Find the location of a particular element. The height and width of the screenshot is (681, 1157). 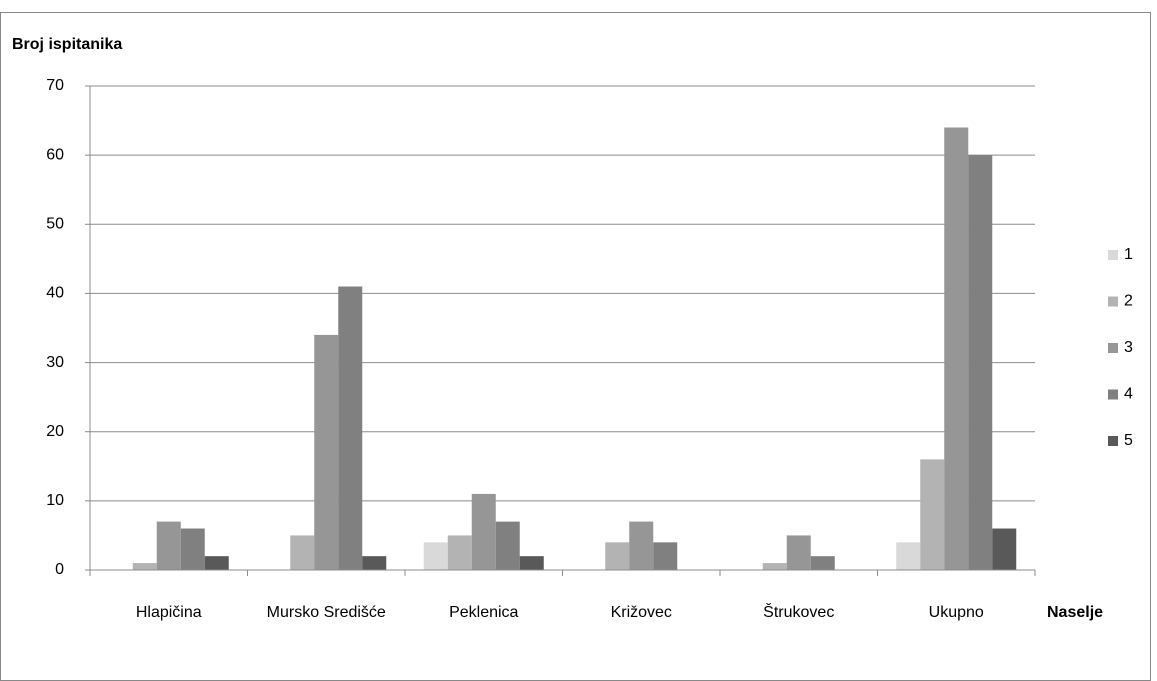

y-tick-label: 20 is located at coordinates (55, 431).